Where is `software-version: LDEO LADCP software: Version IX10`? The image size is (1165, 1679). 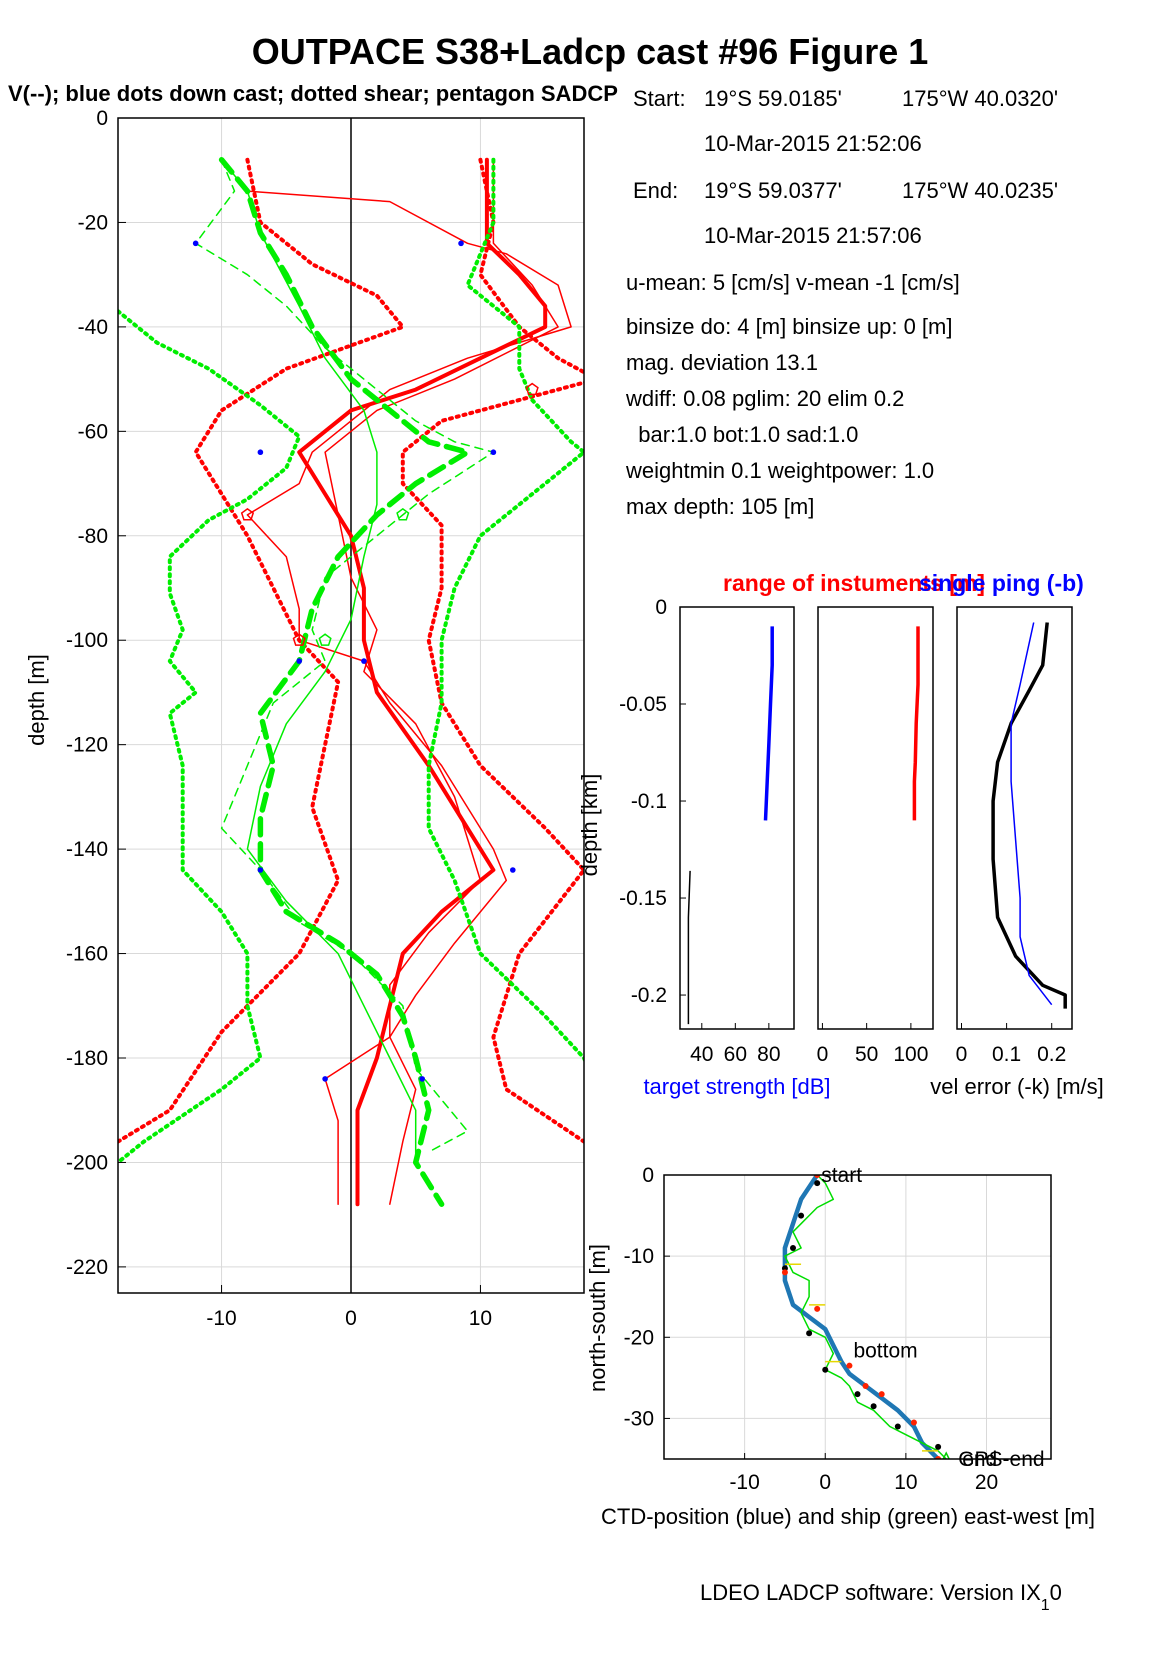
software-version: LDEO LADCP software: Version IX10 is located at coordinates (881, 1597).